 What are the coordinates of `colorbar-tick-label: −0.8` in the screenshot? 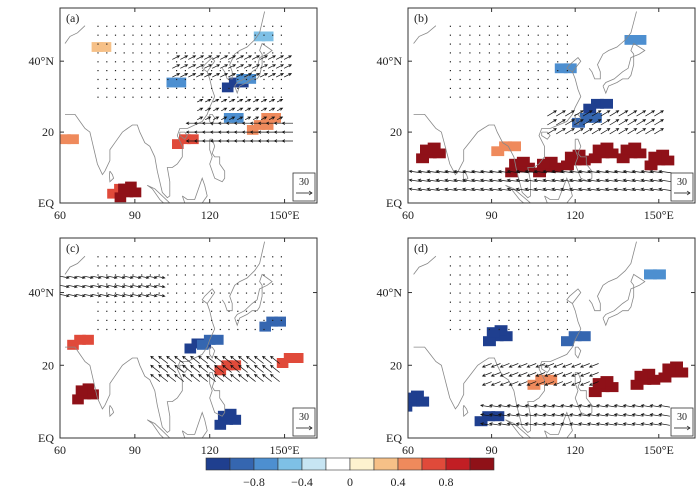 It's located at (254, 482).